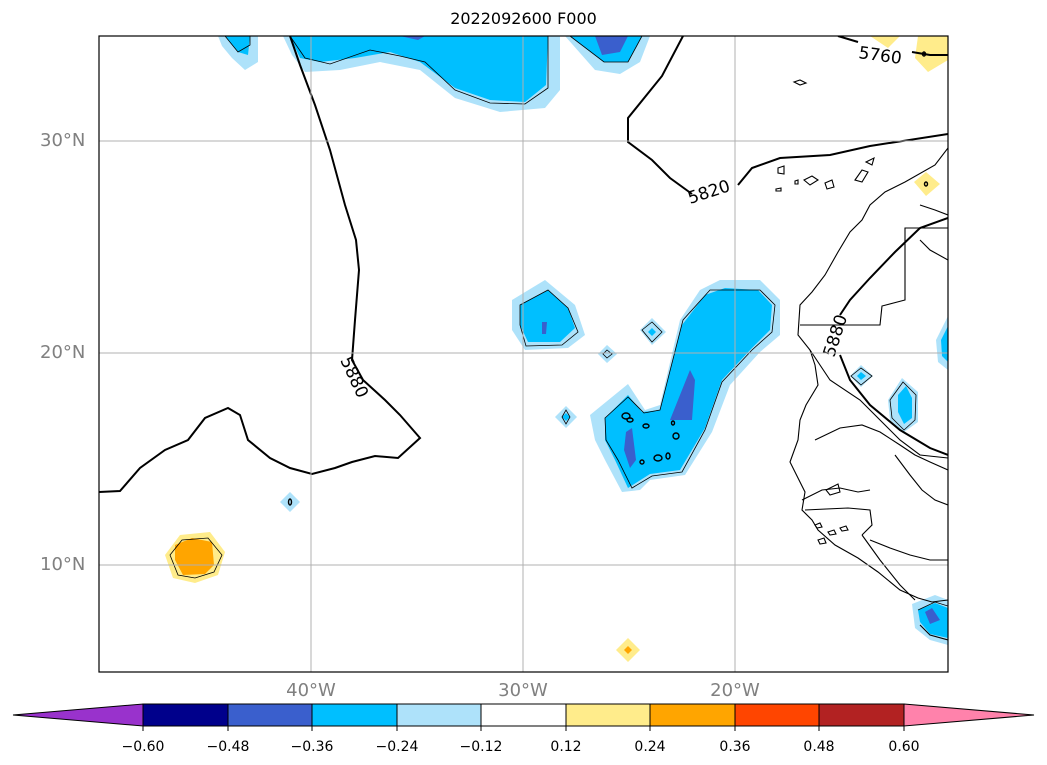 The height and width of the screenshot is (765, 1047). Describe the element at coordinates (909, 116) in the screenshot. I see `fill-yellow-topright` at that location.